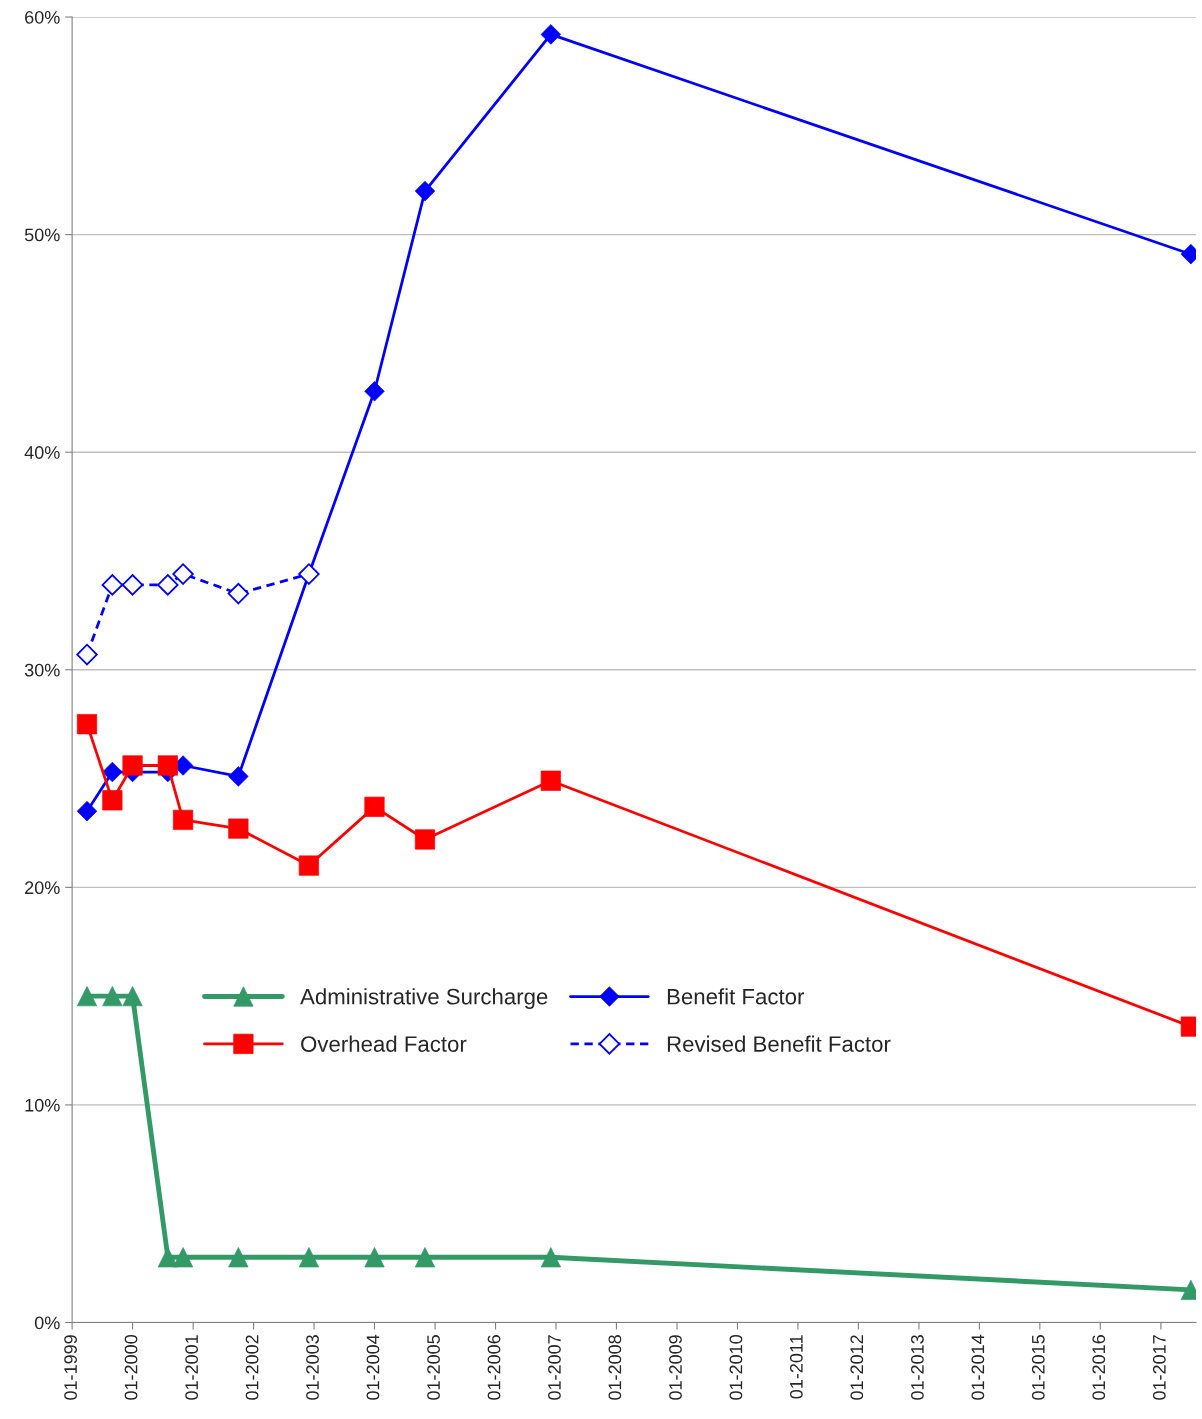 The image size is (1202, 1419). What do you see at coordinates (736, 1367) in the screenshot?
I see `x-tick-label: 01-2010` at bounding box center [736, 1367].